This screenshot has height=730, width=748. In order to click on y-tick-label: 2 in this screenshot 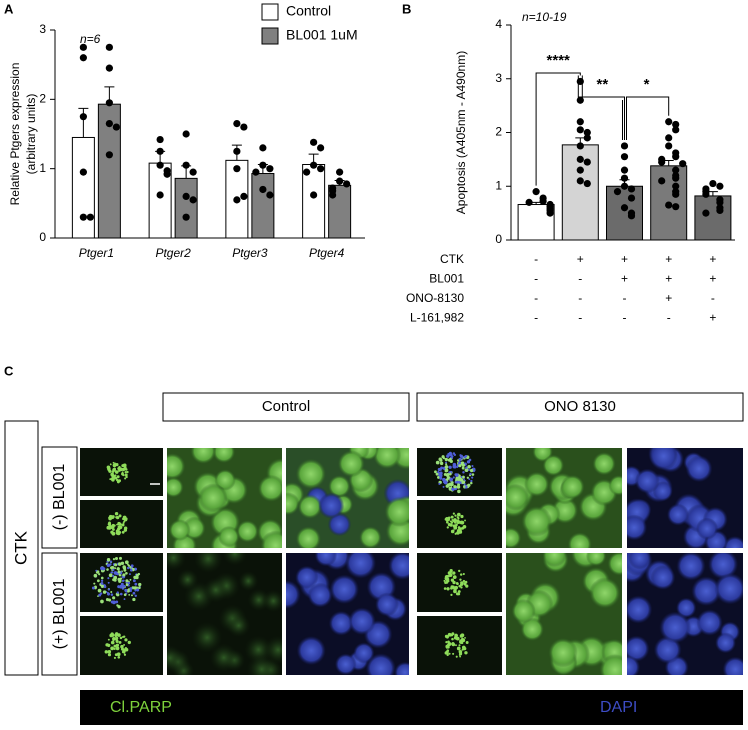, I will do `click(42, 99)`.